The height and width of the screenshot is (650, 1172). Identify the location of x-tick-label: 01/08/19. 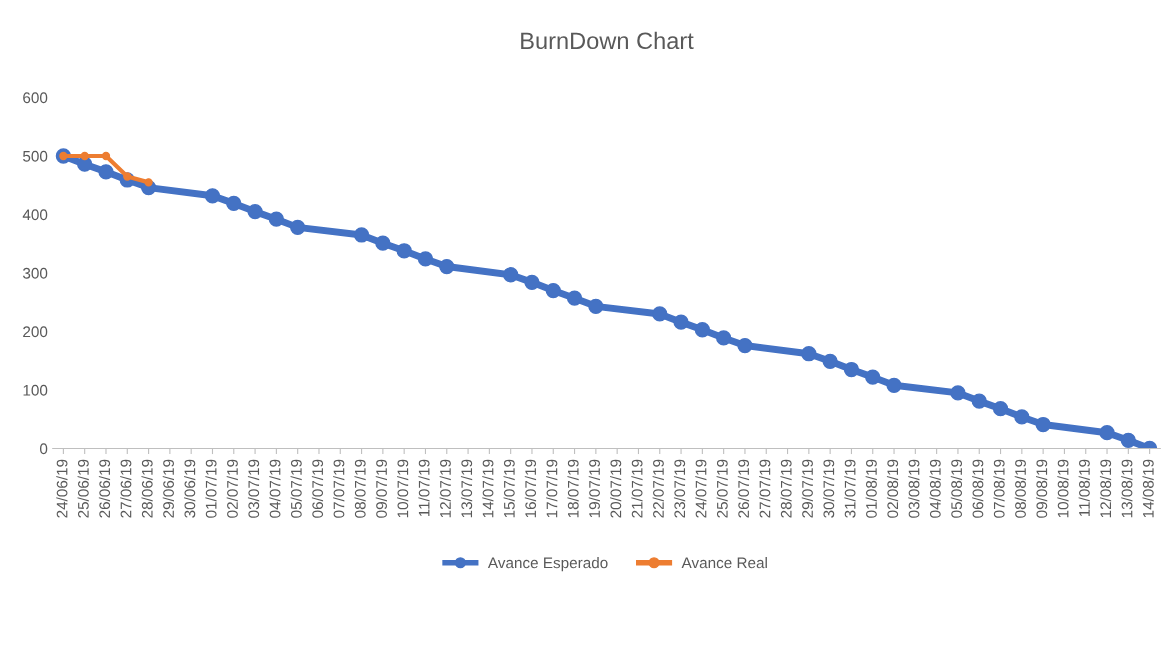
(871, 488).